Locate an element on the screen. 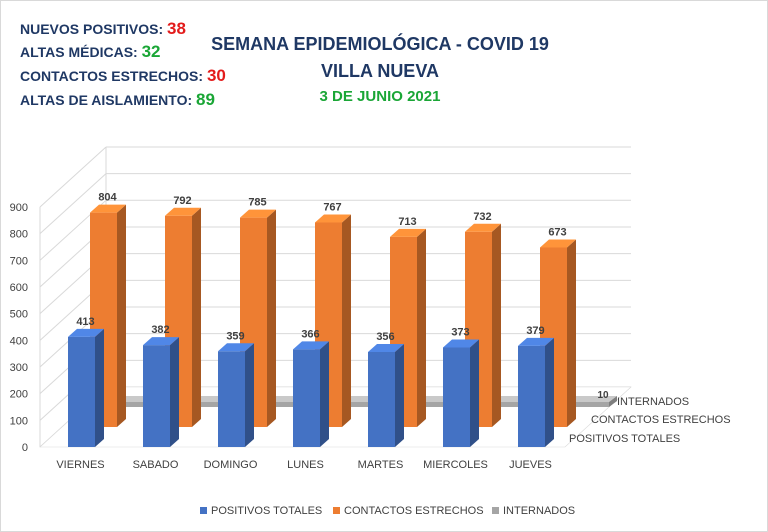 This screenshot has width=768, height=532. stat-contactos-estrechos: CONTACTOS ESTRECHOS: 30 is located at coordinates (123, 76).